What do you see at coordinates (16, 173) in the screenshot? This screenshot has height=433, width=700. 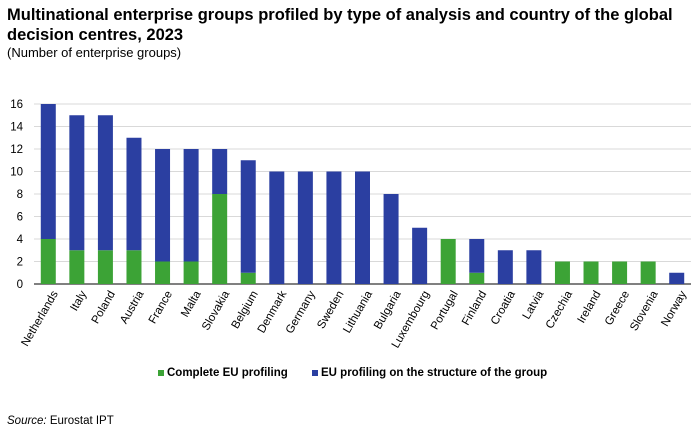 I see `y-tick-label: 10` at bounding box center [16, 173].